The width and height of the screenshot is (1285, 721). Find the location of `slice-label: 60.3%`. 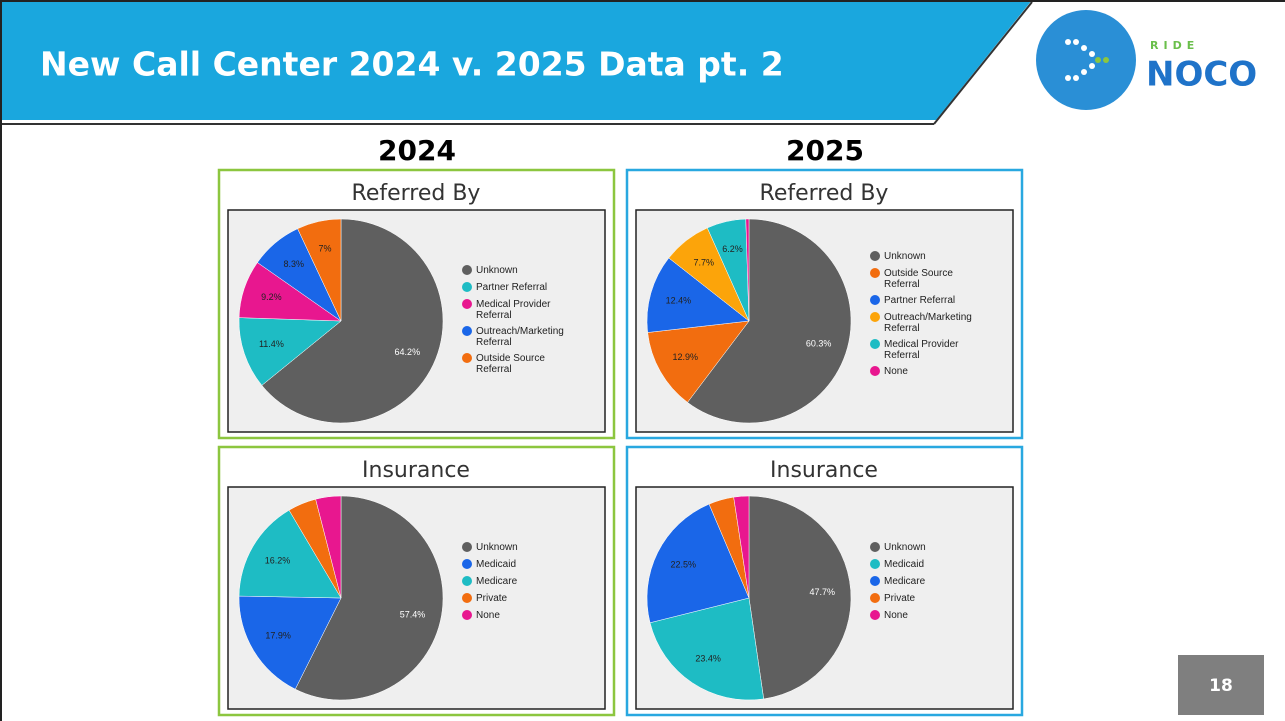

slice-label: 60.3% is located at coordinates (819, 344).